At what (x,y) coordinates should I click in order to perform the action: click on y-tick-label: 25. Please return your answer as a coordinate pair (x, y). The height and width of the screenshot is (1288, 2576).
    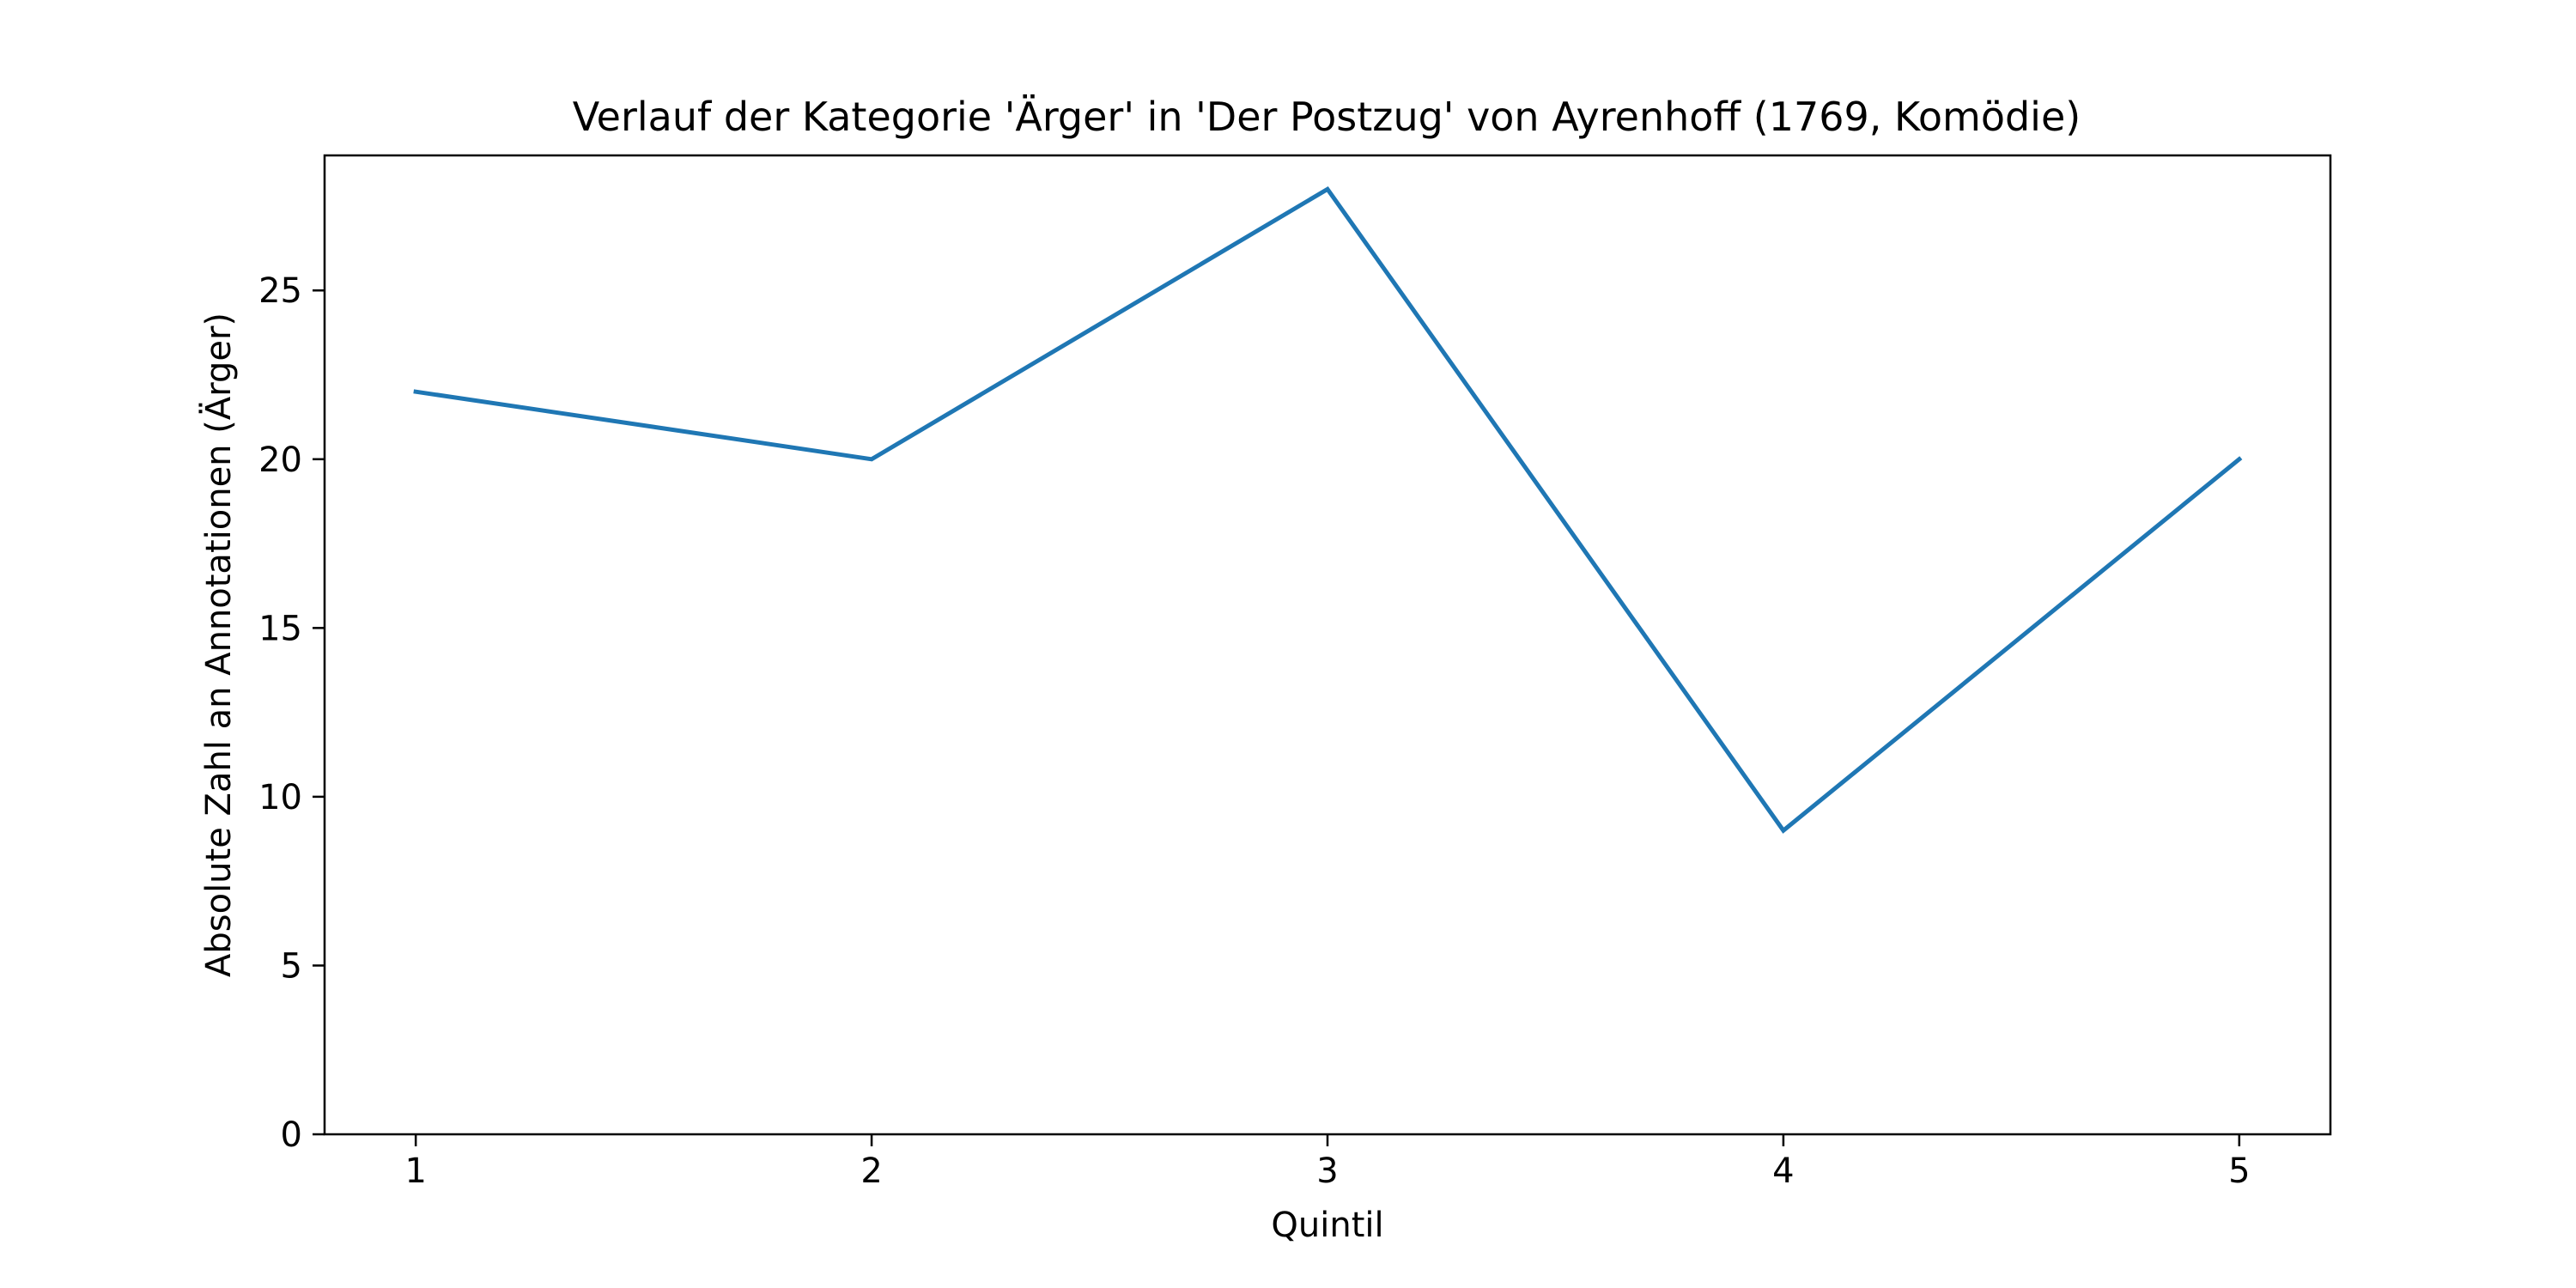
    Looking at the image, I should click on (280, 291).